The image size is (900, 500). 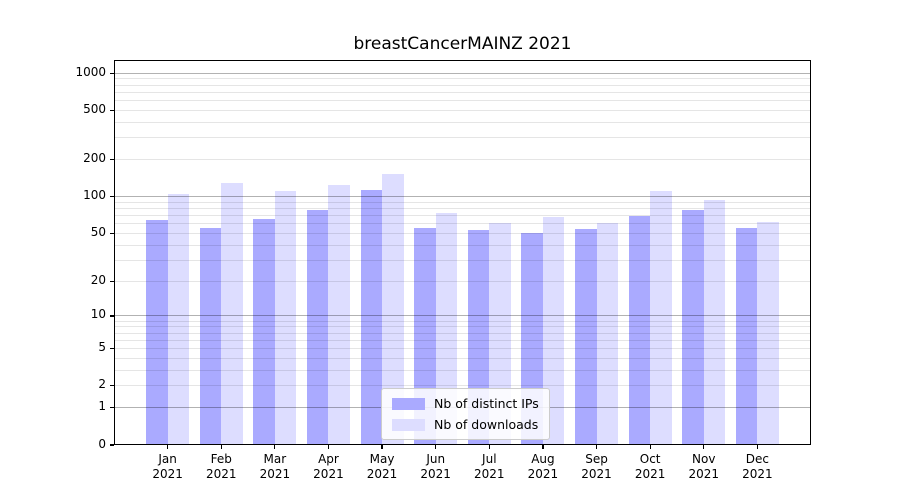 What do you see at coordinates (393, 309) in the screenshot?
I see `bar-may-downloads` at bounding box center [393, 309].